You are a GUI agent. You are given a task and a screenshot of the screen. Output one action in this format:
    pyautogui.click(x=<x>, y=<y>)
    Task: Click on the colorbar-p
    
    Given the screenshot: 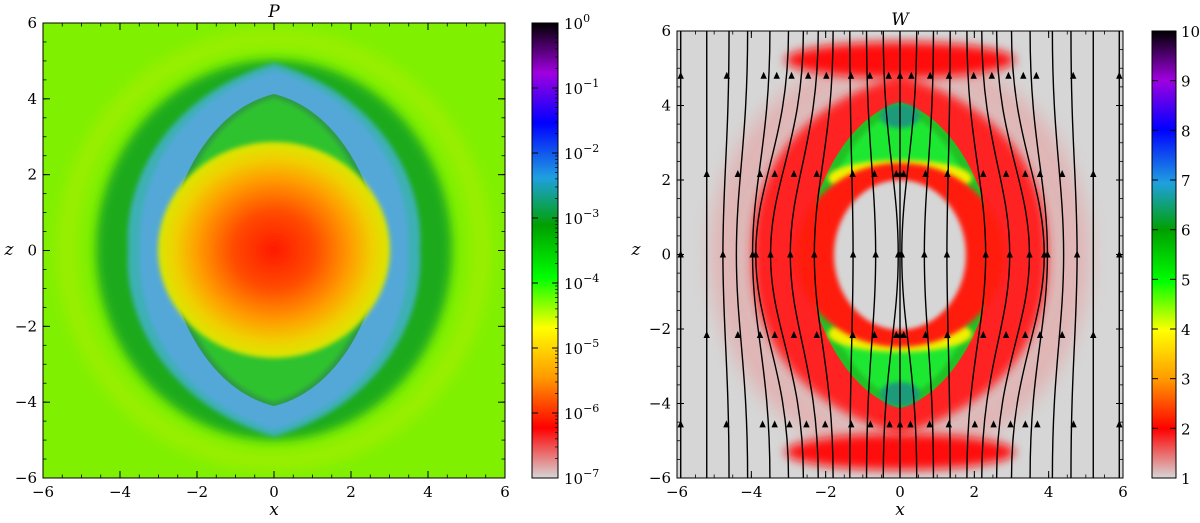 What is the action you would take?
    pyautogui.click(x=545, y=250)
    